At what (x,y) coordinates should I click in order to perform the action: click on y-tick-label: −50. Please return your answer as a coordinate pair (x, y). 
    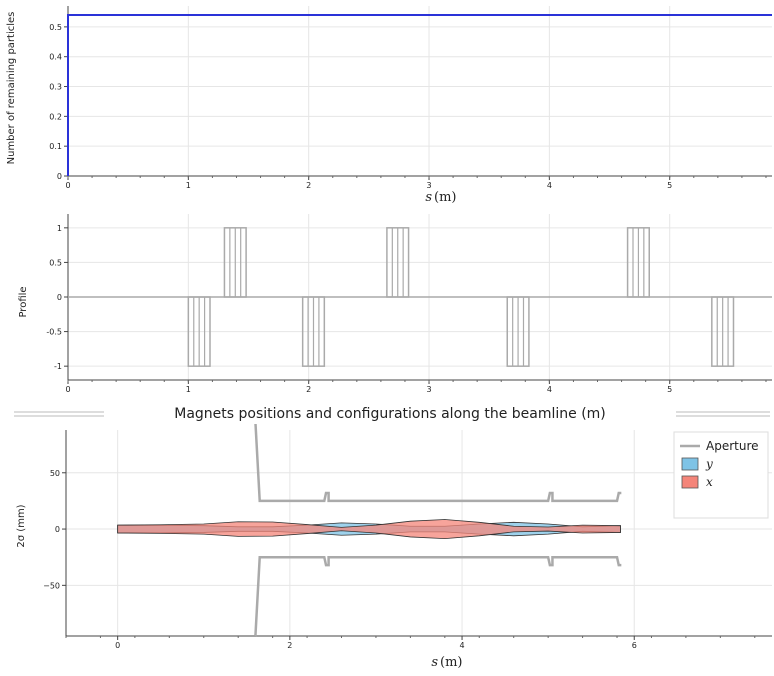
    Looking at the image, I should click on (51, 585).